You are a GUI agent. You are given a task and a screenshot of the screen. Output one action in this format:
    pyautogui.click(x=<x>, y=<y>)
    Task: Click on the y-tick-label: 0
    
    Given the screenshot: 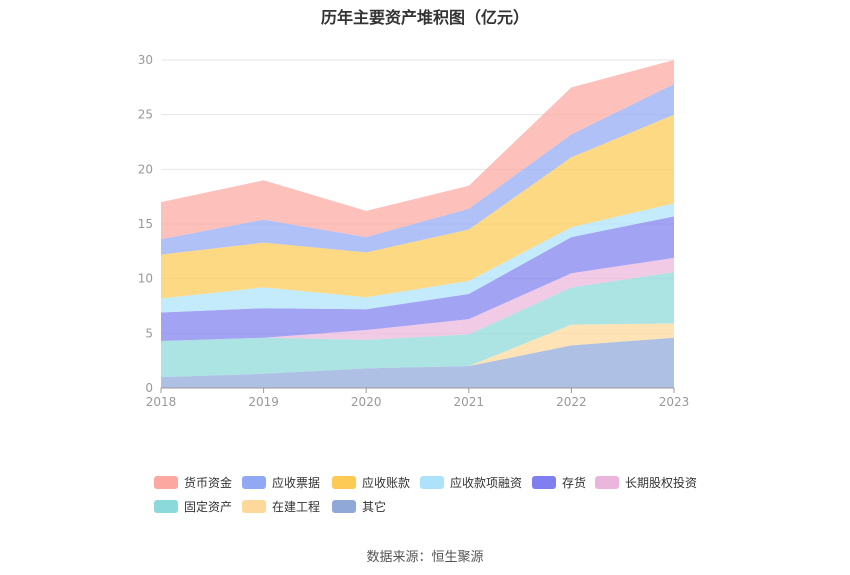 What is the action you would take?
    pyautogui.click(x=149, y=388)
    